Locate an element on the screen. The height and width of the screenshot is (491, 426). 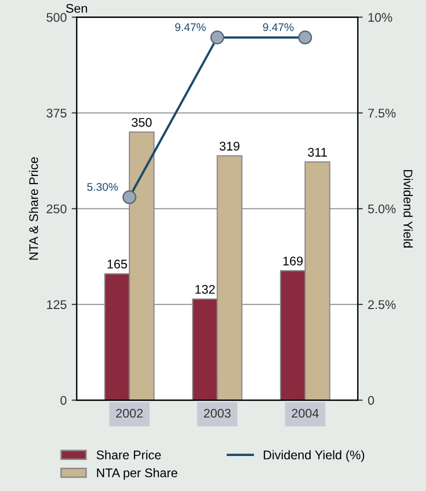
data-label: 165 is located at coordinates (117, 264).